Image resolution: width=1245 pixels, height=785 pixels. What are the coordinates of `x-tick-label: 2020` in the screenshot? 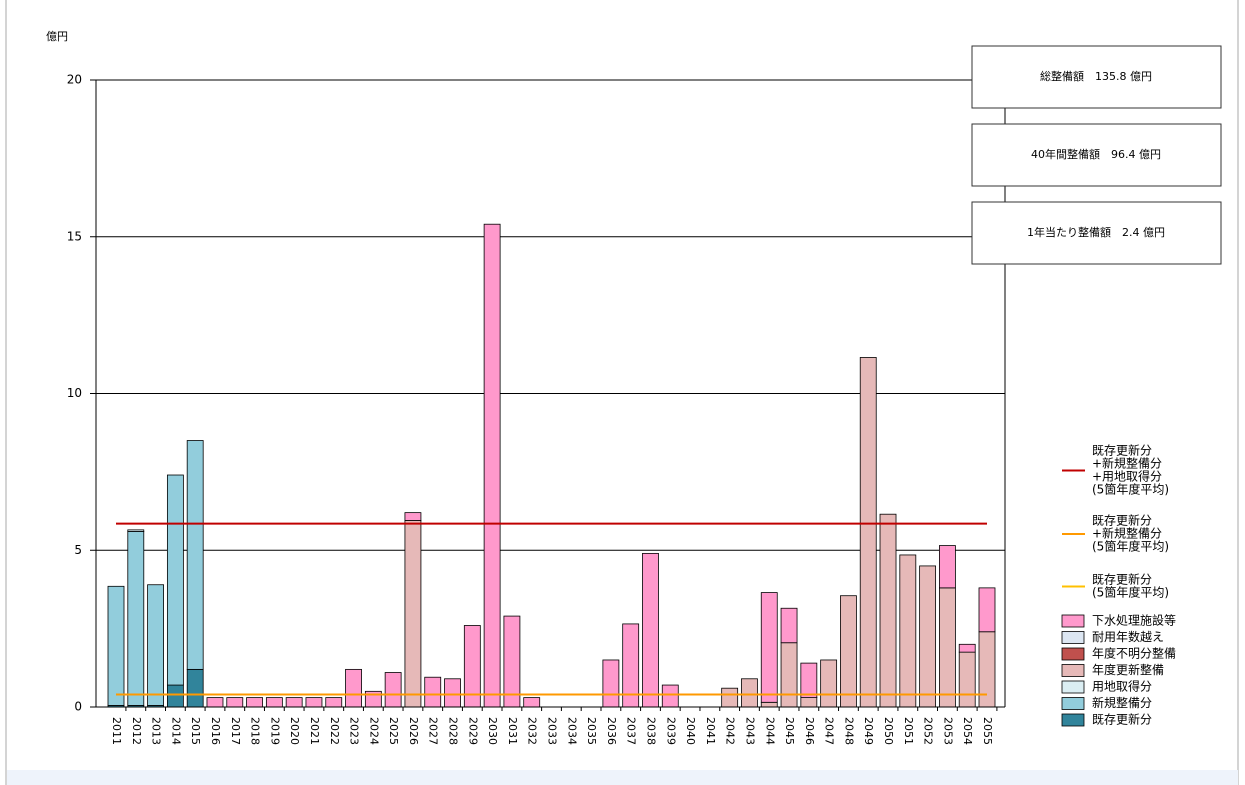 It's located at (294, 731).